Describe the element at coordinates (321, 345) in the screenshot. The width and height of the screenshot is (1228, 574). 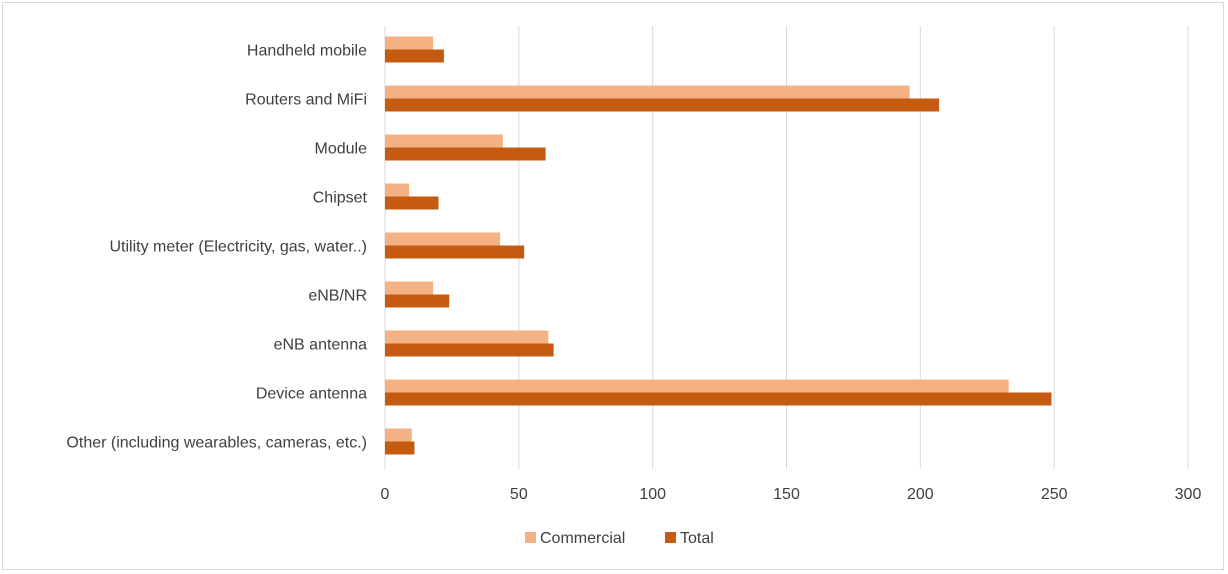
I see `category-label: eNB antenna` at that location.